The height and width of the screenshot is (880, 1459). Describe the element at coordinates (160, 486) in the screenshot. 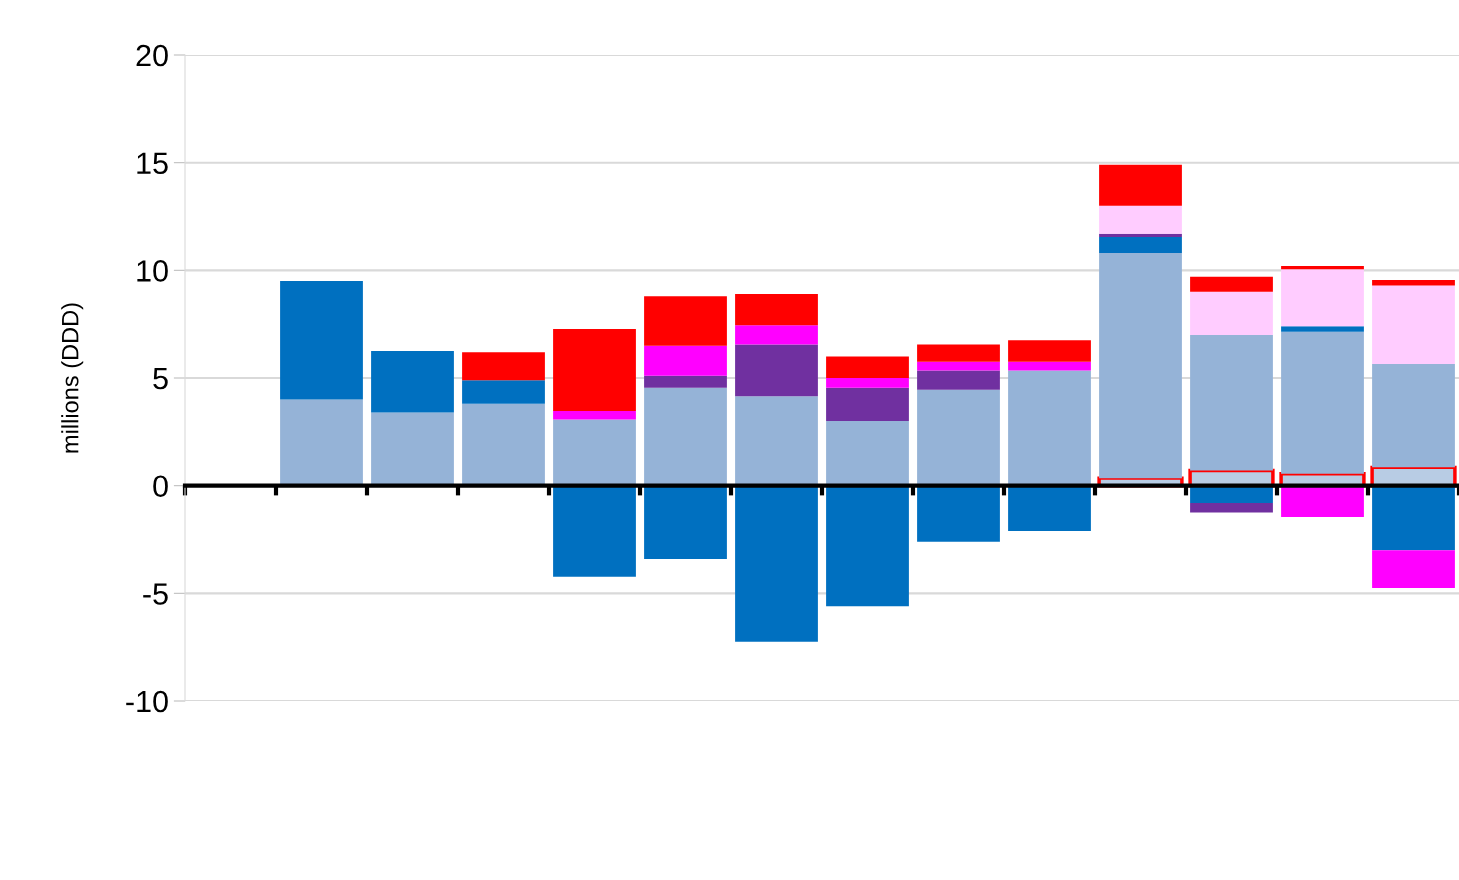

I see `y-tick-label: 0` at that location.